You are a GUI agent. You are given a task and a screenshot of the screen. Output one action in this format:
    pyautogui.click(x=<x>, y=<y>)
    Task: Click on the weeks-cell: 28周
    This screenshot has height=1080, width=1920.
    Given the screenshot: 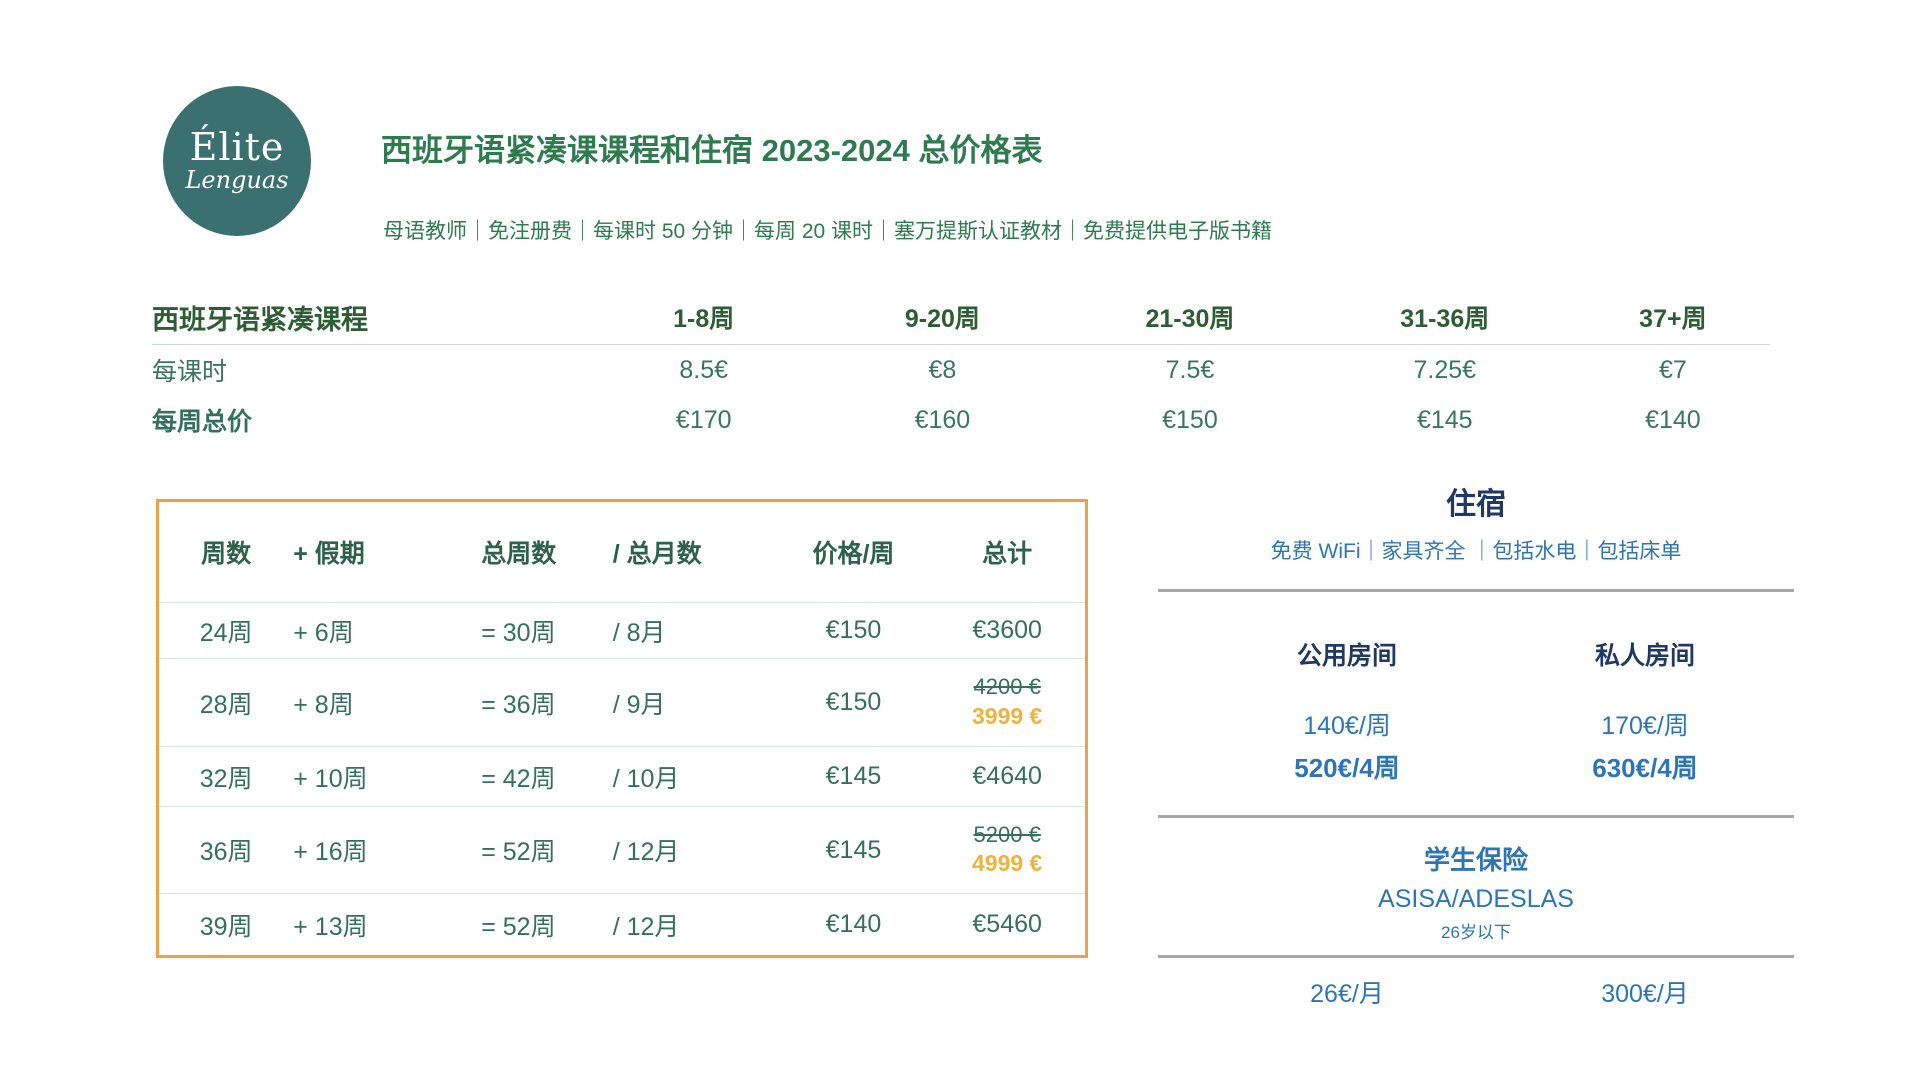 What is the action you would take?
    pyautogui.click(x=226, y=704)
    